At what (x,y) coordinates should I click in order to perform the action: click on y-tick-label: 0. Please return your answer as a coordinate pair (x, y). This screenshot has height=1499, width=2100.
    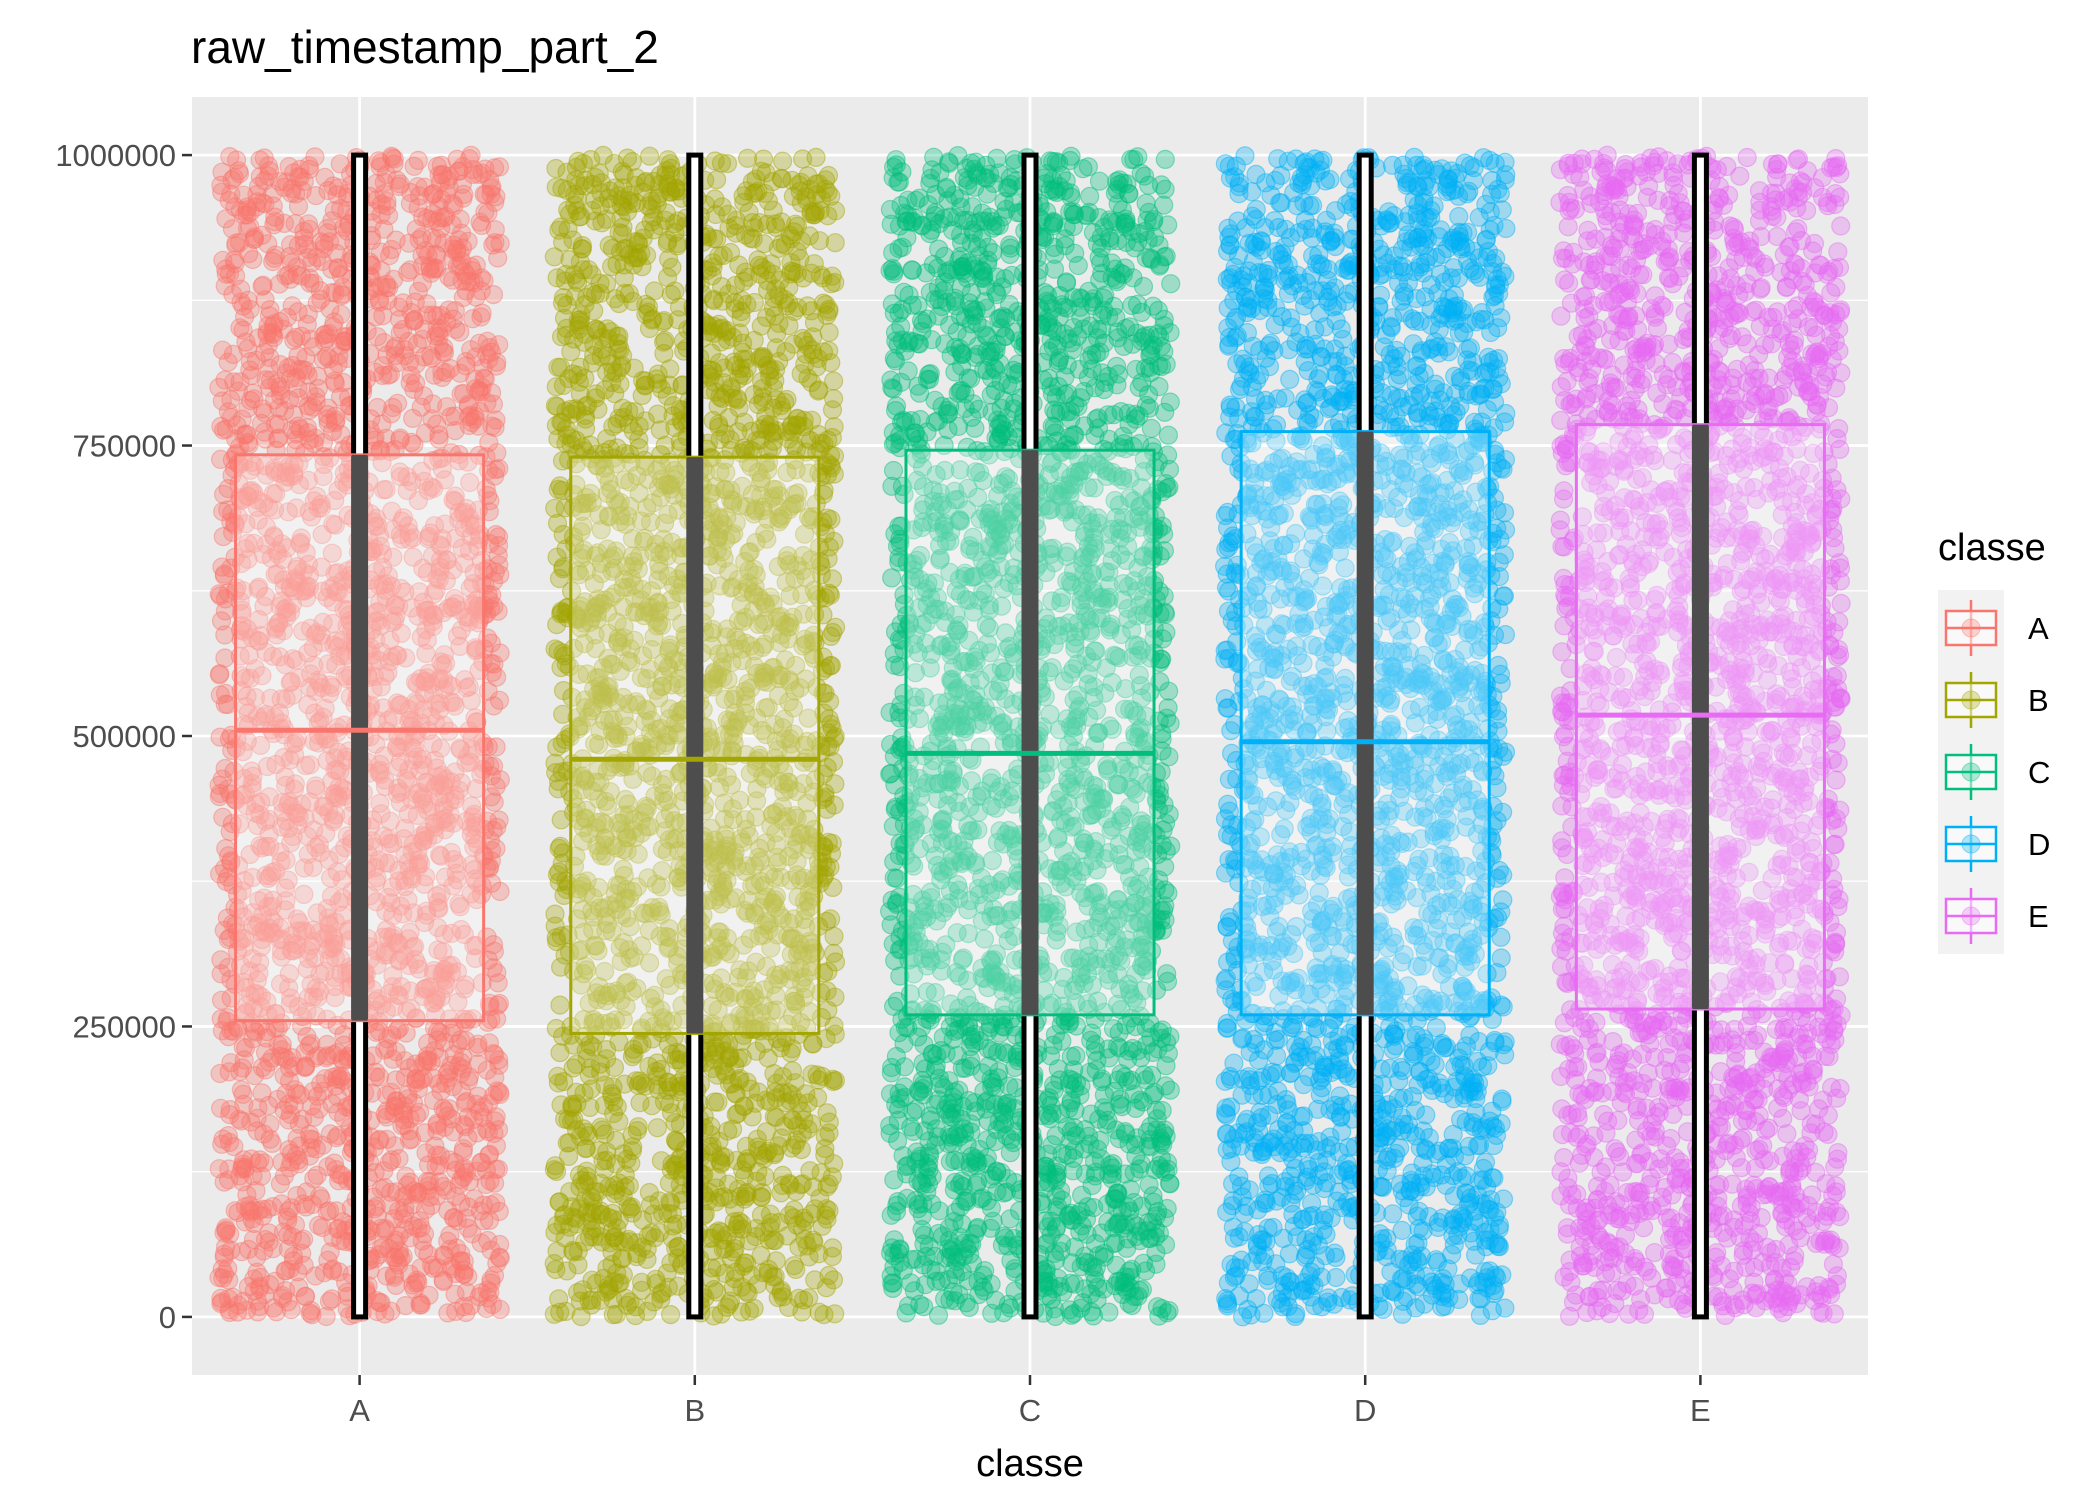
    Looking at the image, I should click on (167, 1317).